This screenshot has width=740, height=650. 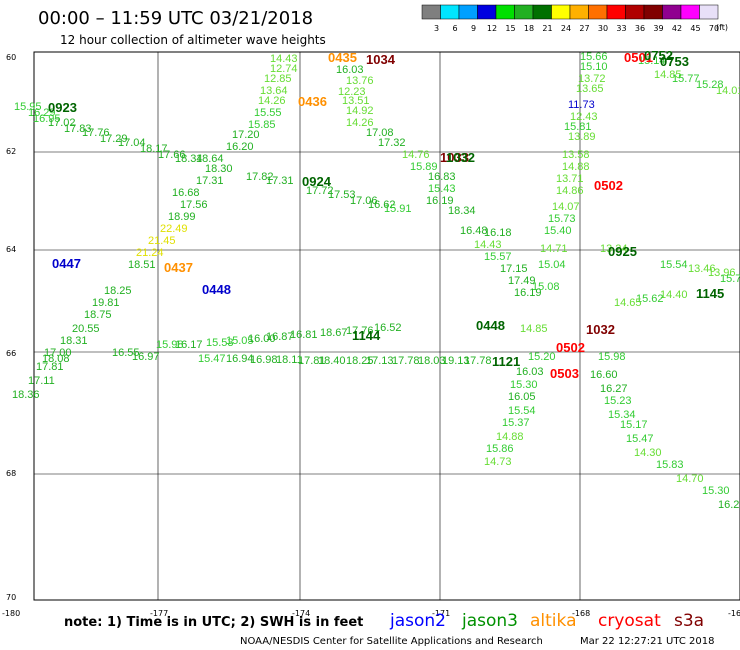 I want to click on wave-height-value: 18.11, so click(x=289, y=360).